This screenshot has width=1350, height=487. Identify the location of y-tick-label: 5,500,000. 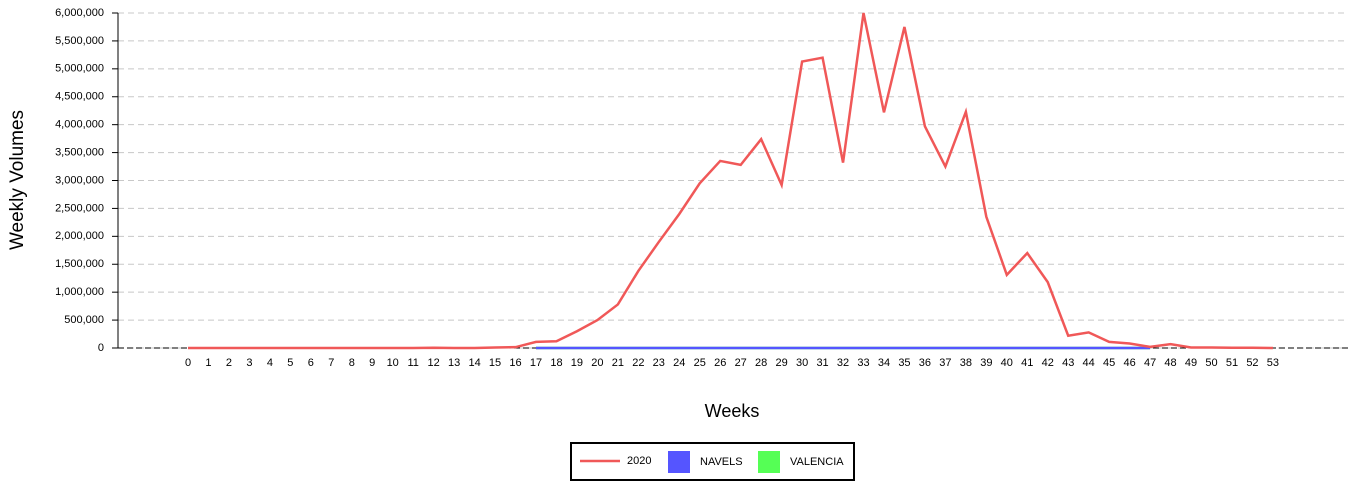
(79, 41).